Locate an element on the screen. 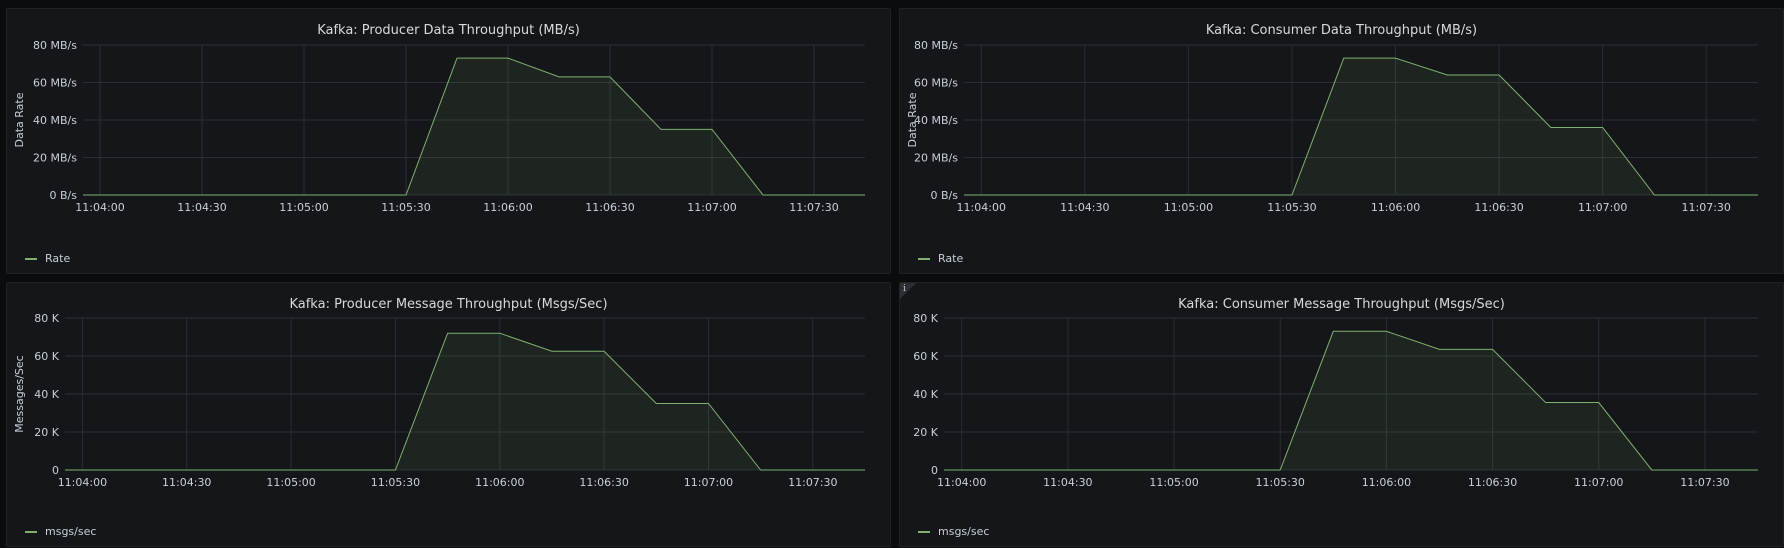 The image size is (1784, 548). info-icon: i is located at coordinates (904, 289).